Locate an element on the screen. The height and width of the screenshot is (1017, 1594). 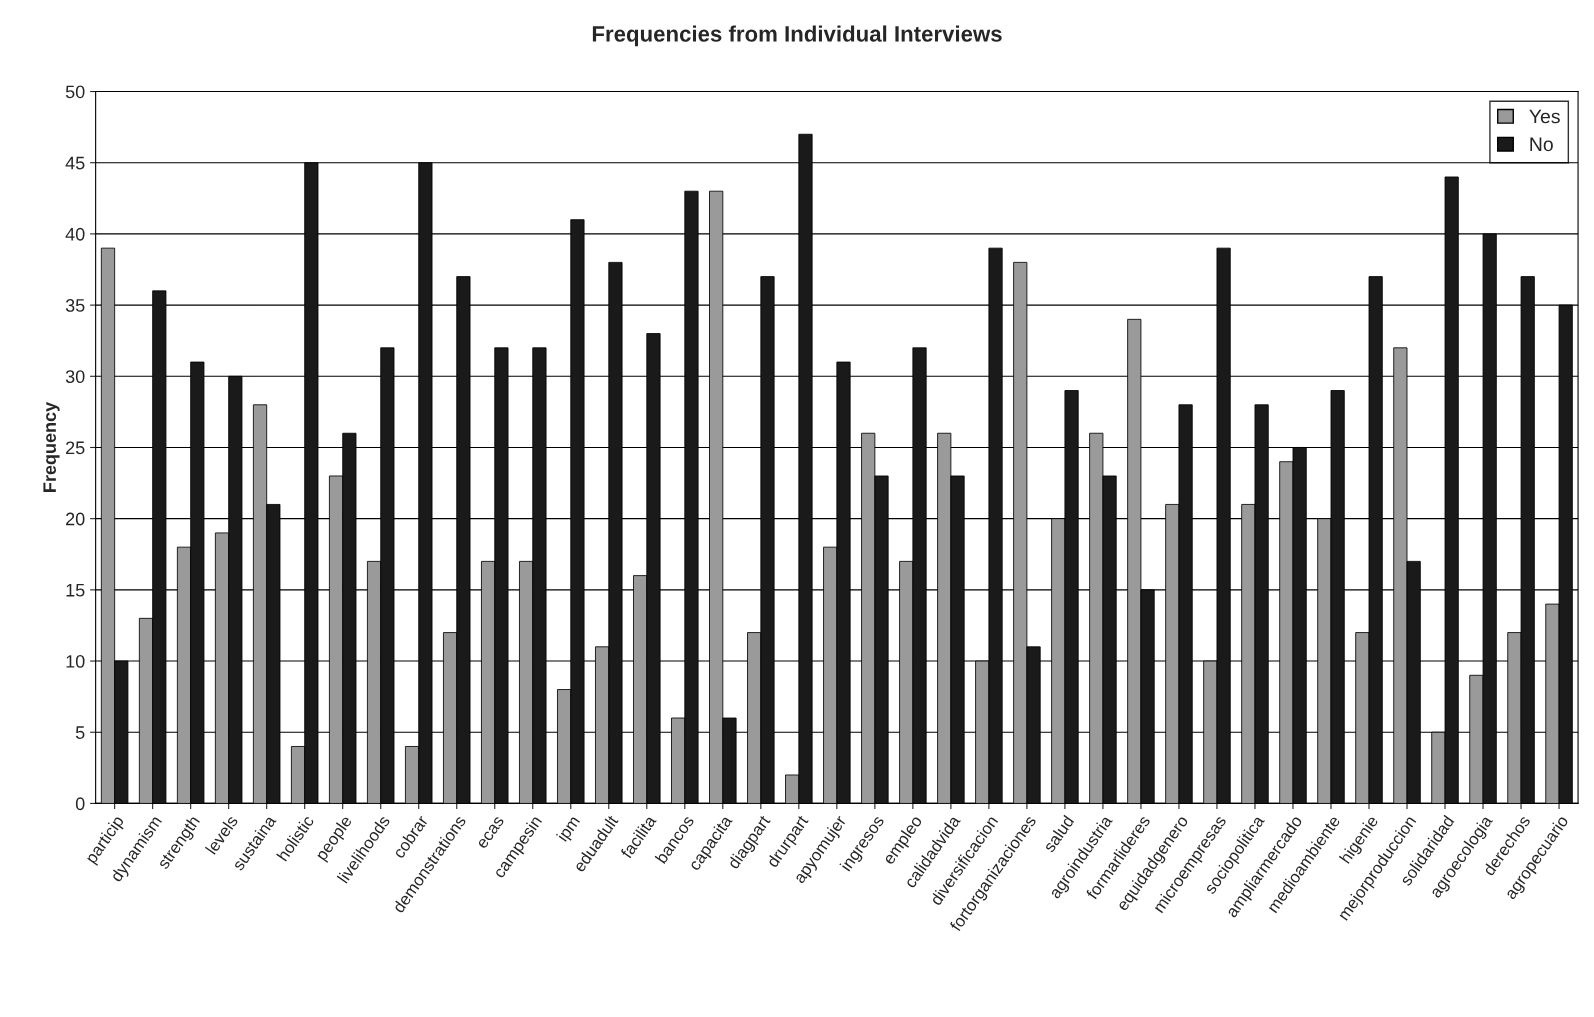
y-tick-label: 10 is located at coordinates (75, 661).